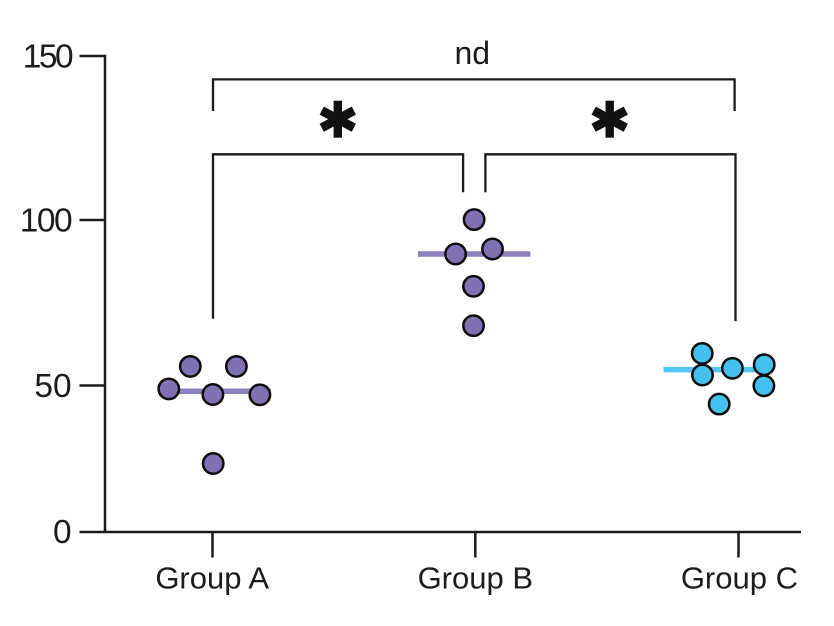 The image size is (834, 626). I want to click on svg-text: Group C, so click(739, 578).